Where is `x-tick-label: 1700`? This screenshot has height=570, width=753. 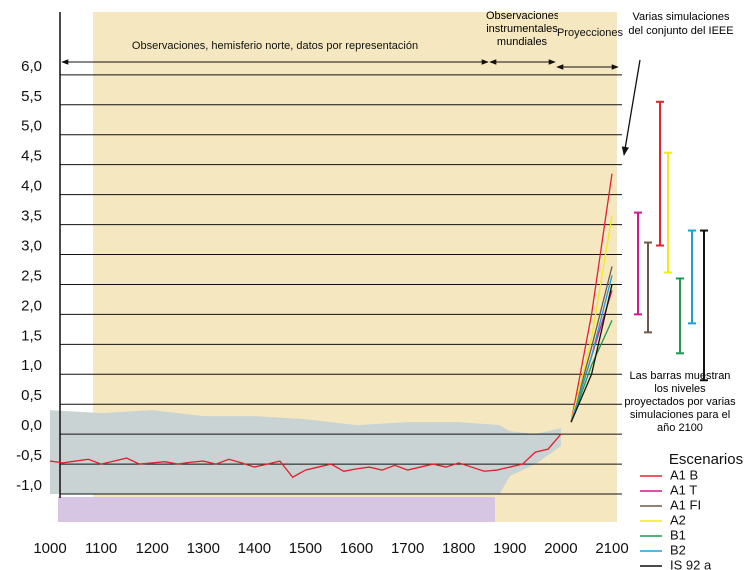 x-tick-label: 1700 is located at coordinates (407, 548).